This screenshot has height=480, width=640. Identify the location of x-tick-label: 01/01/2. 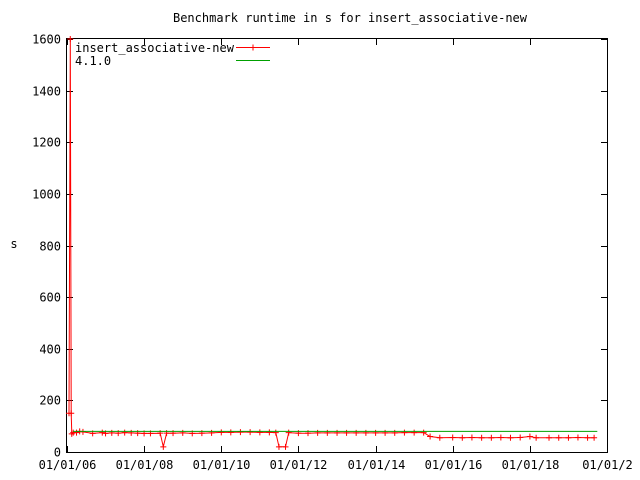
(607, 465).